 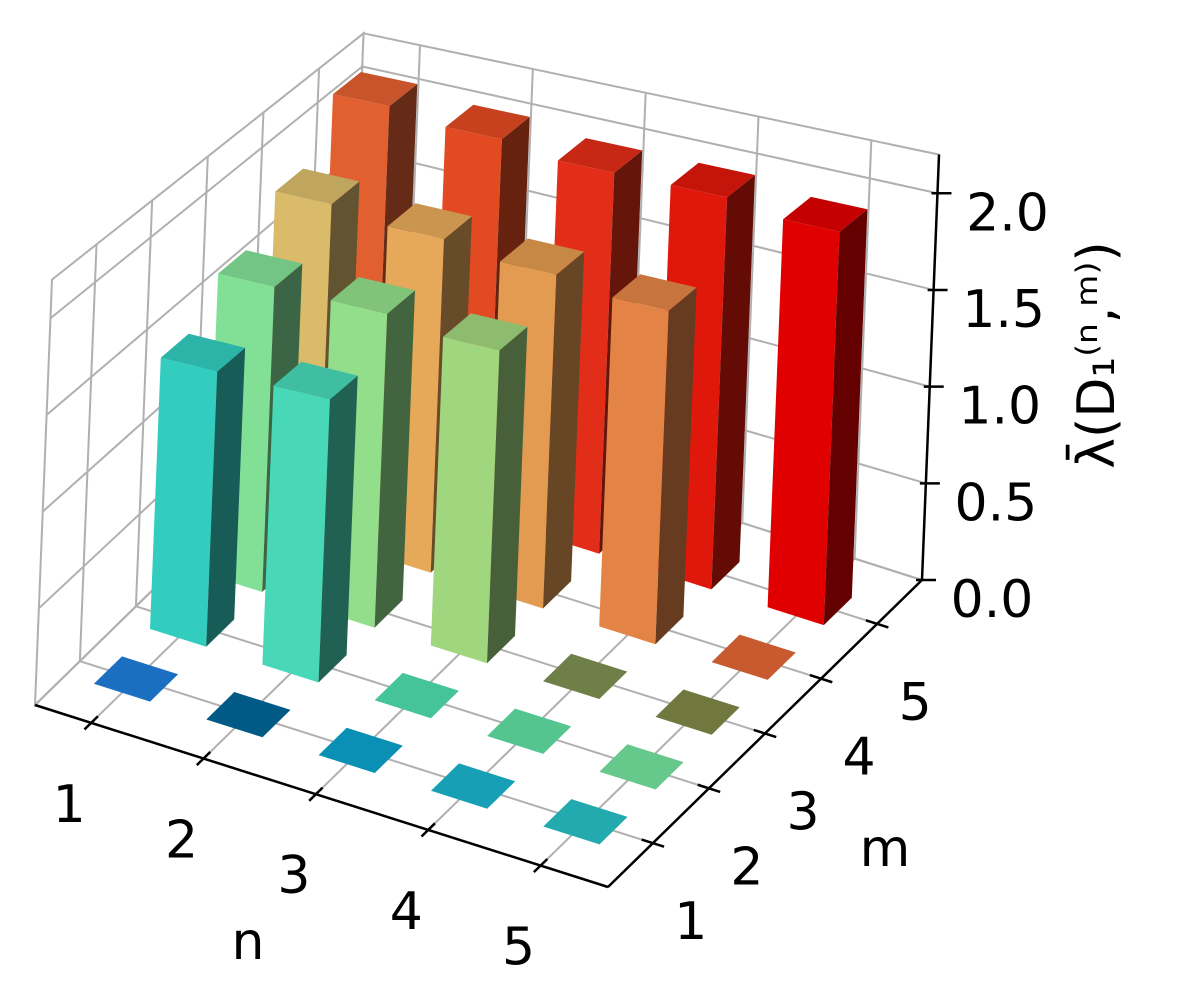 What do you see at coordinates (999, 407) in the screenshot?
I see `z-tick-label: 1.0` at bounding box center [999, 407].